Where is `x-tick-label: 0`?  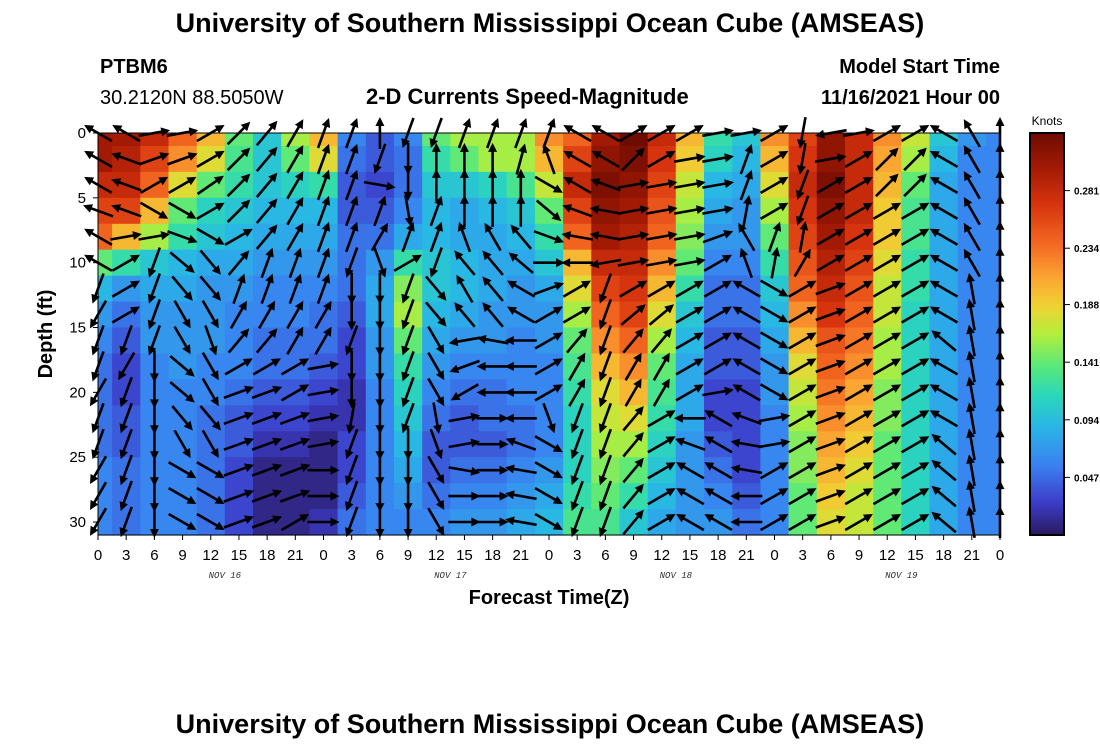
x-tick-label: 0 is located at coordinates (323, 555).